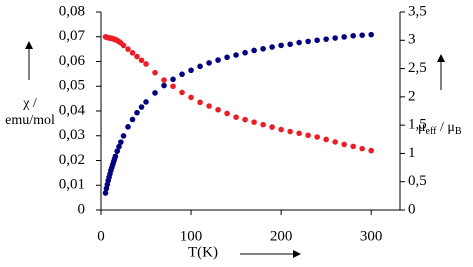 The image size is (473, 267). I want to click on y-tick-label: 0, so click(82, 209).